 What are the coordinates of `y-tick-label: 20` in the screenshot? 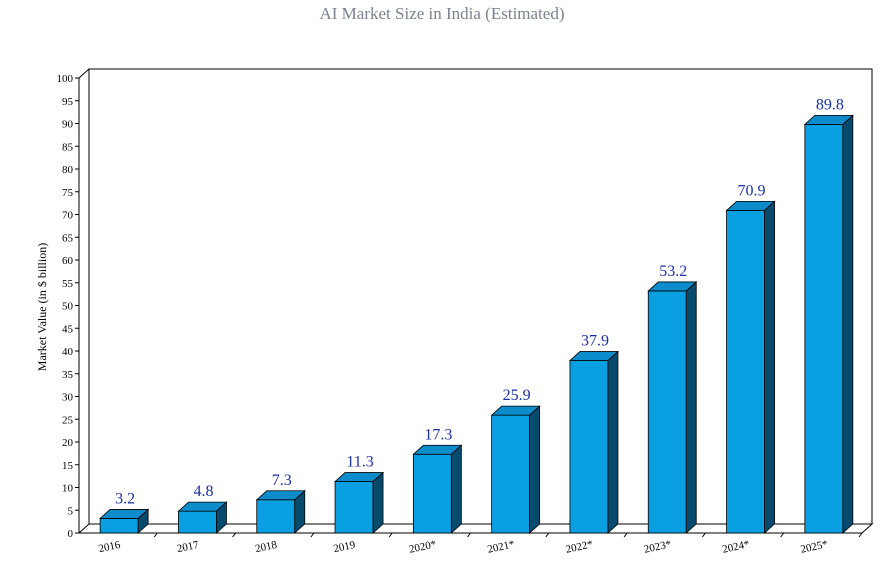 It's located at (68, 443).